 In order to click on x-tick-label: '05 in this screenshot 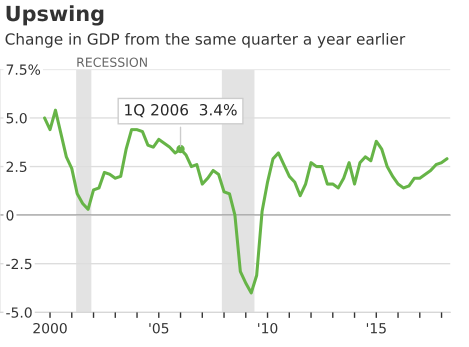, I will do `click(158, 328)`.